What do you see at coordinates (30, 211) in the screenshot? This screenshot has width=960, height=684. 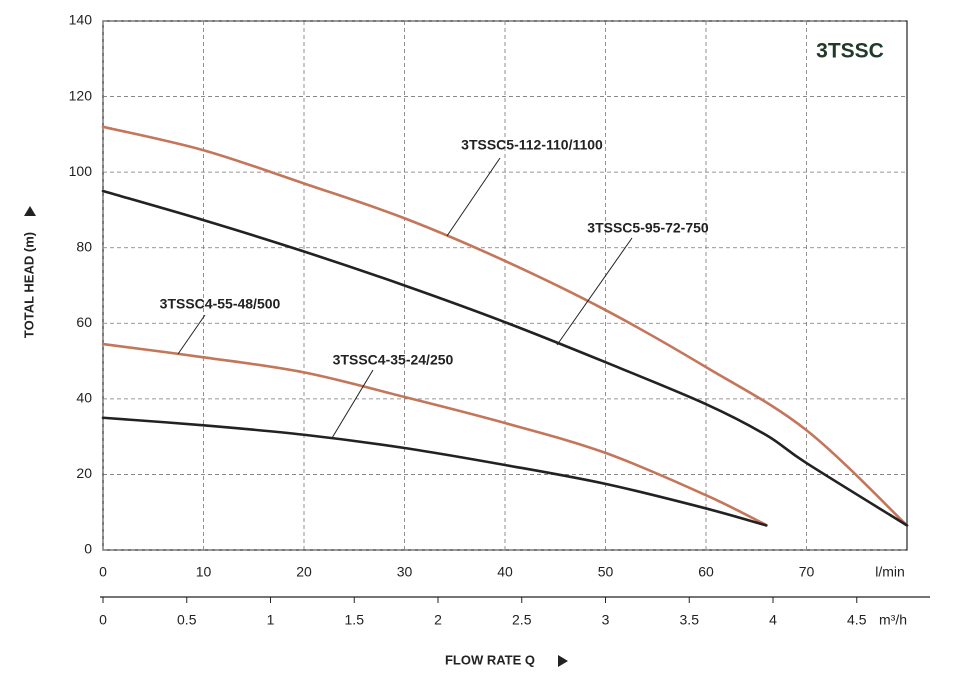 I see `y-arrow` at bounding box center [30, 211].